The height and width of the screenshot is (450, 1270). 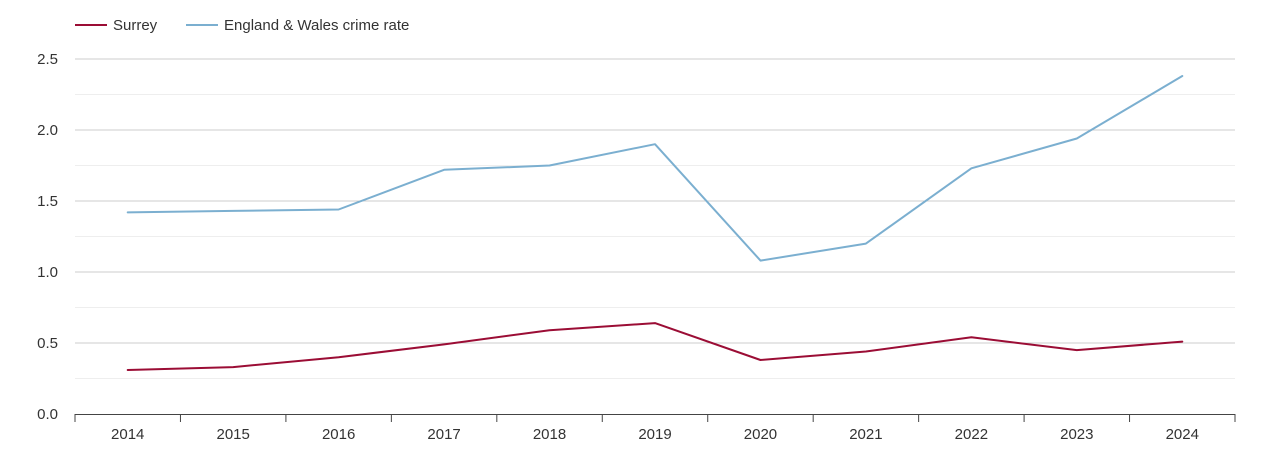 I want to click on x-tick-label: 2024, so click(x=1182, y=434).